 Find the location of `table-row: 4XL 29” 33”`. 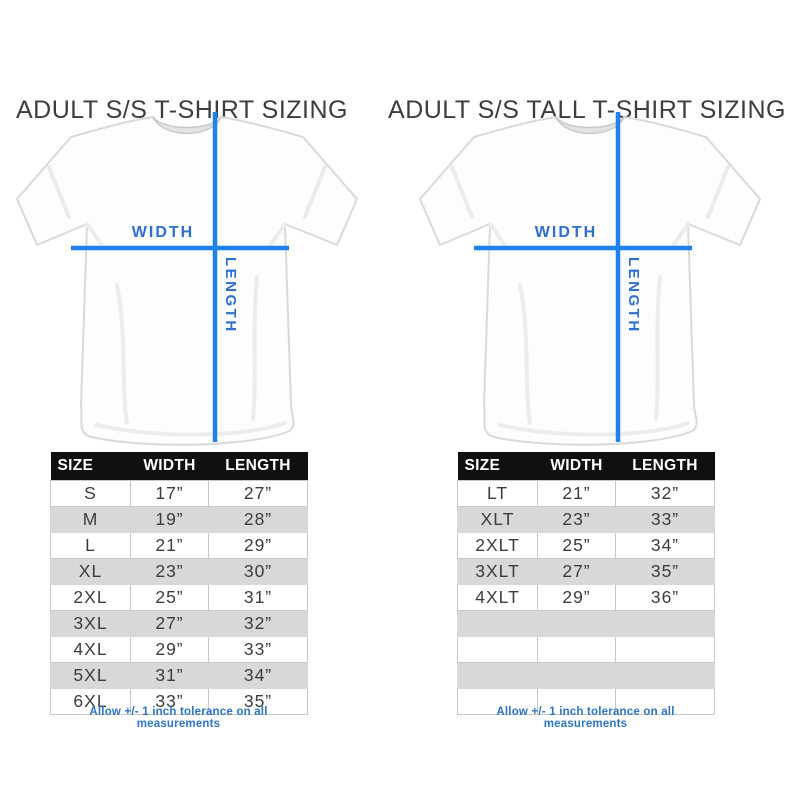

table-row: 4XL 29” 33” is located at coordinates (179, 649).